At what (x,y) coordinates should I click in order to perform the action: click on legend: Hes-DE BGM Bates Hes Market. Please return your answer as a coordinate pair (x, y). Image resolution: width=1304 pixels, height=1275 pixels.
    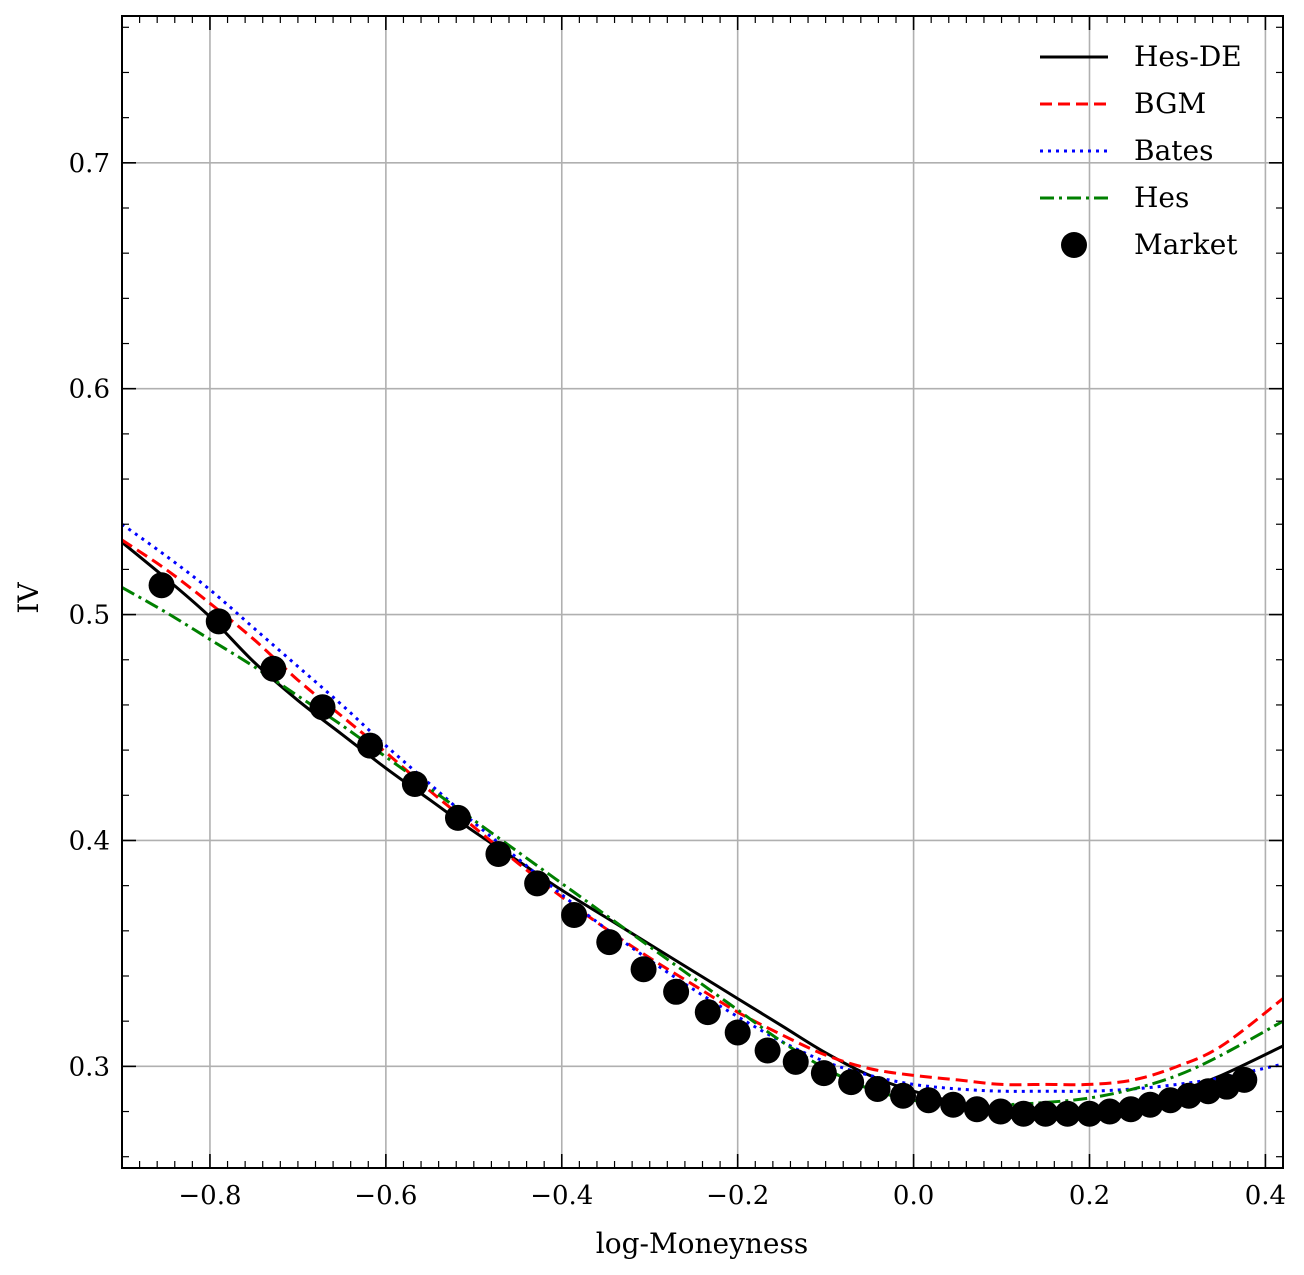
    Looking at the image, I should click on (1141, 150).